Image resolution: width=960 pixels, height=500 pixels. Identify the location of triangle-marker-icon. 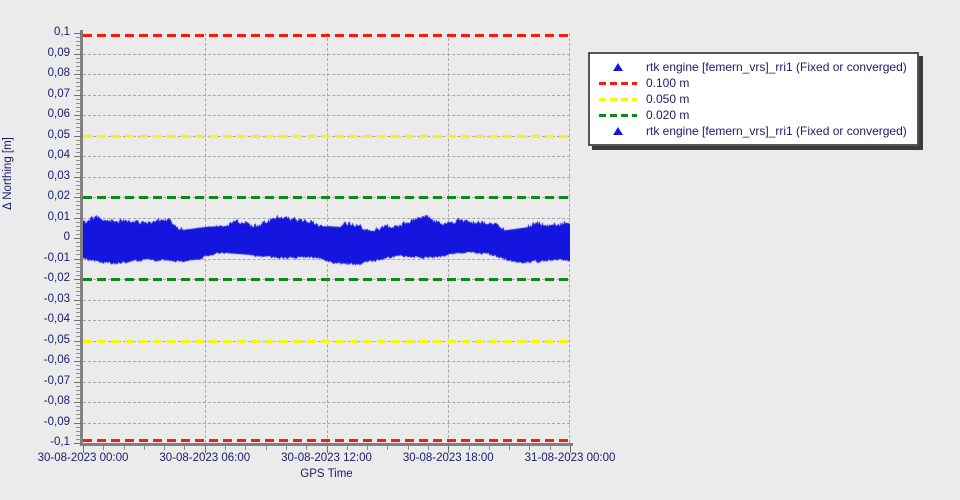
(618, 131).